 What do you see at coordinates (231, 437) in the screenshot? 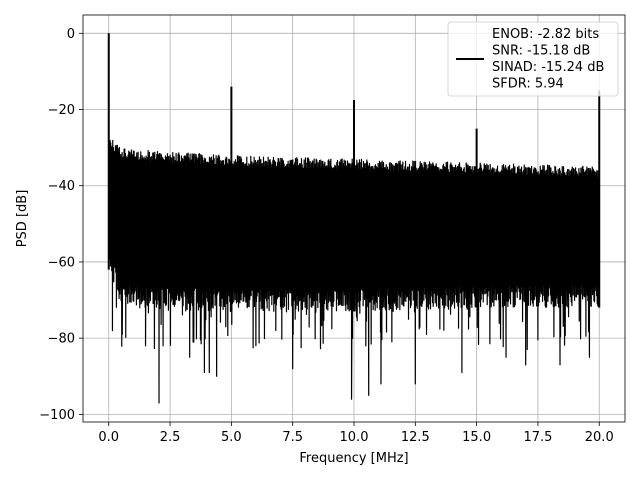
I see `x-tick-label: 5.0` at bounding box center [231, 437].